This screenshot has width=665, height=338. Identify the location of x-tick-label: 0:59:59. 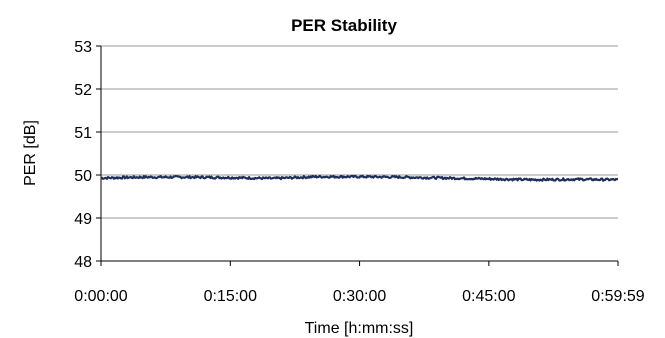
(617, 296).